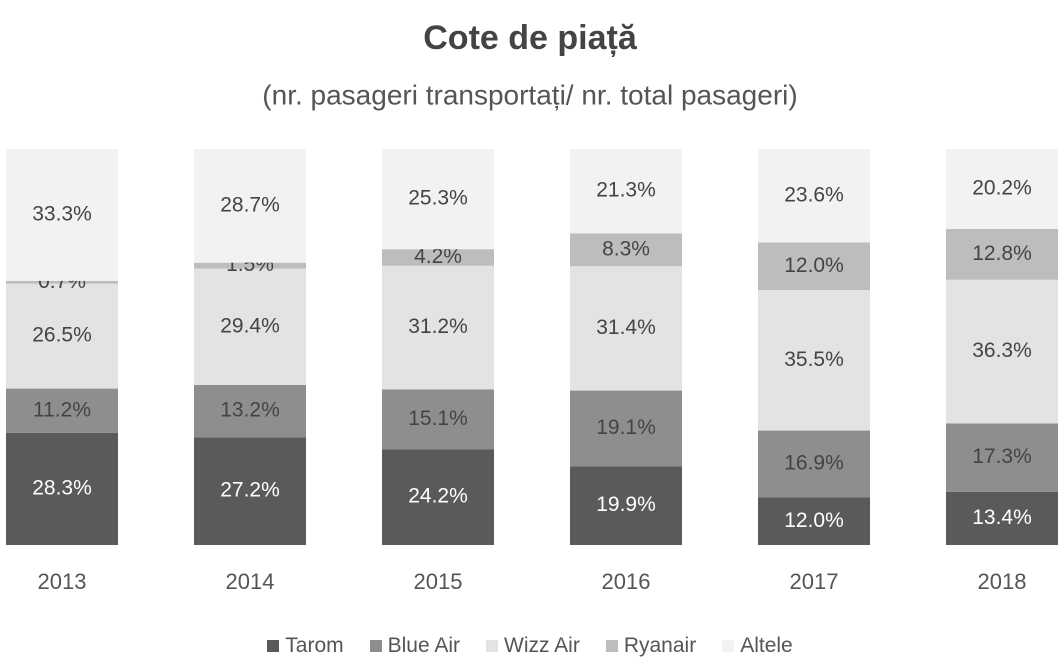 The width and height of the screenshot is (1060, 663). I want to click on legend-label: Ryanair, so click(660, 645).